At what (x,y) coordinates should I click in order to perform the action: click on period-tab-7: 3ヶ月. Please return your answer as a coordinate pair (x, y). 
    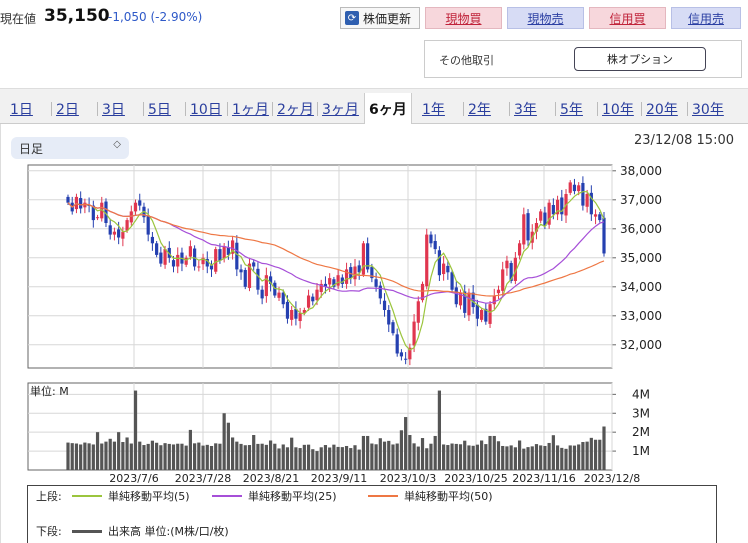
    Looking at the image, I should click on (340, 110).